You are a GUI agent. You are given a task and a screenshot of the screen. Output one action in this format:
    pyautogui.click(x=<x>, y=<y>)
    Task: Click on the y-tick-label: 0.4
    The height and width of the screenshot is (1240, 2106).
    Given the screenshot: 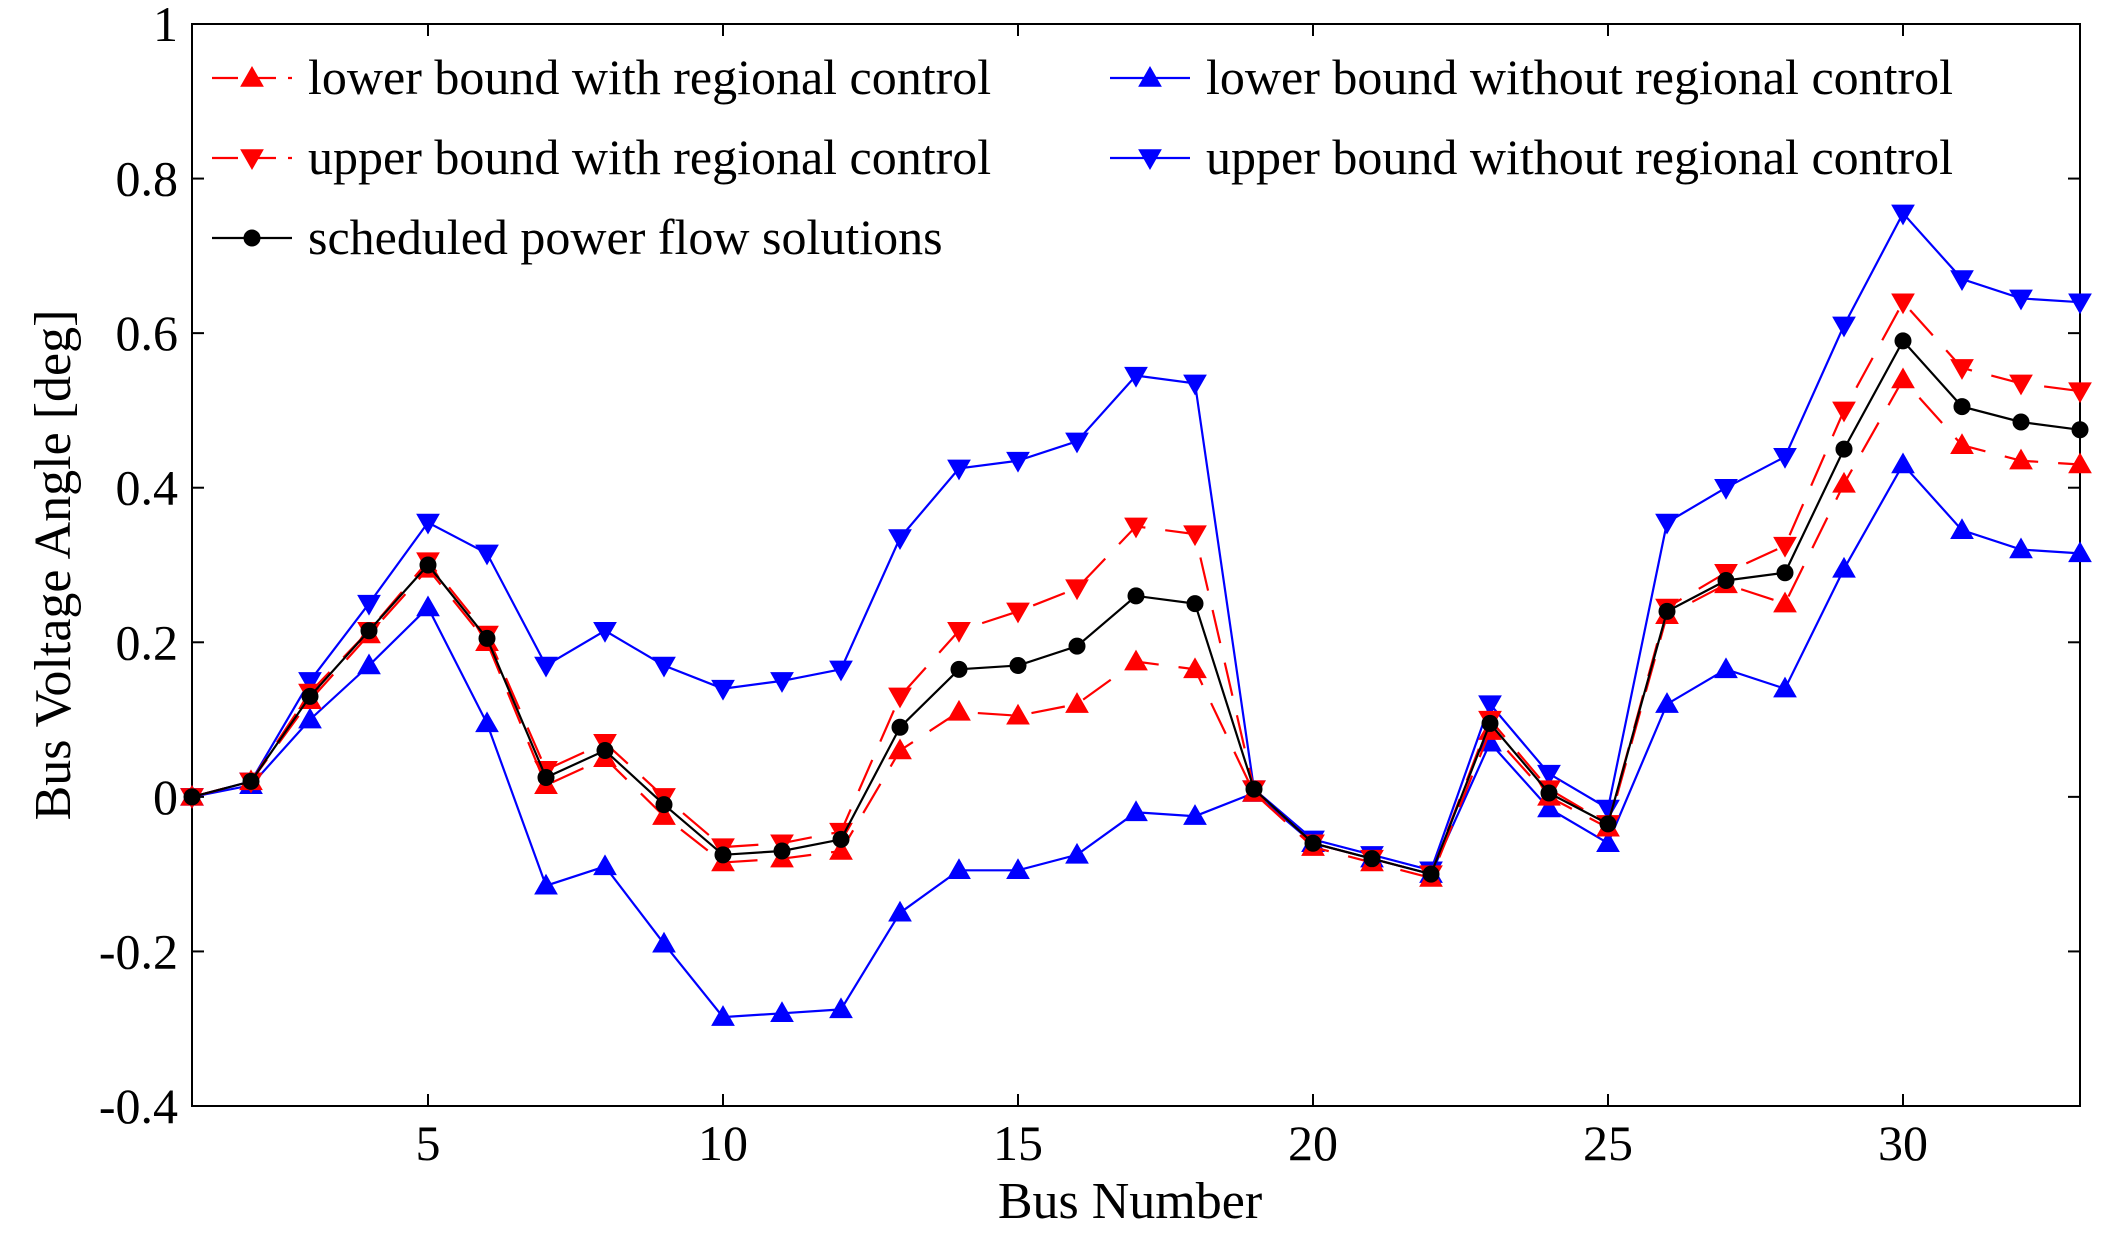 What is the action you would take?
    pyautogui.click(x=147, y=488)
    